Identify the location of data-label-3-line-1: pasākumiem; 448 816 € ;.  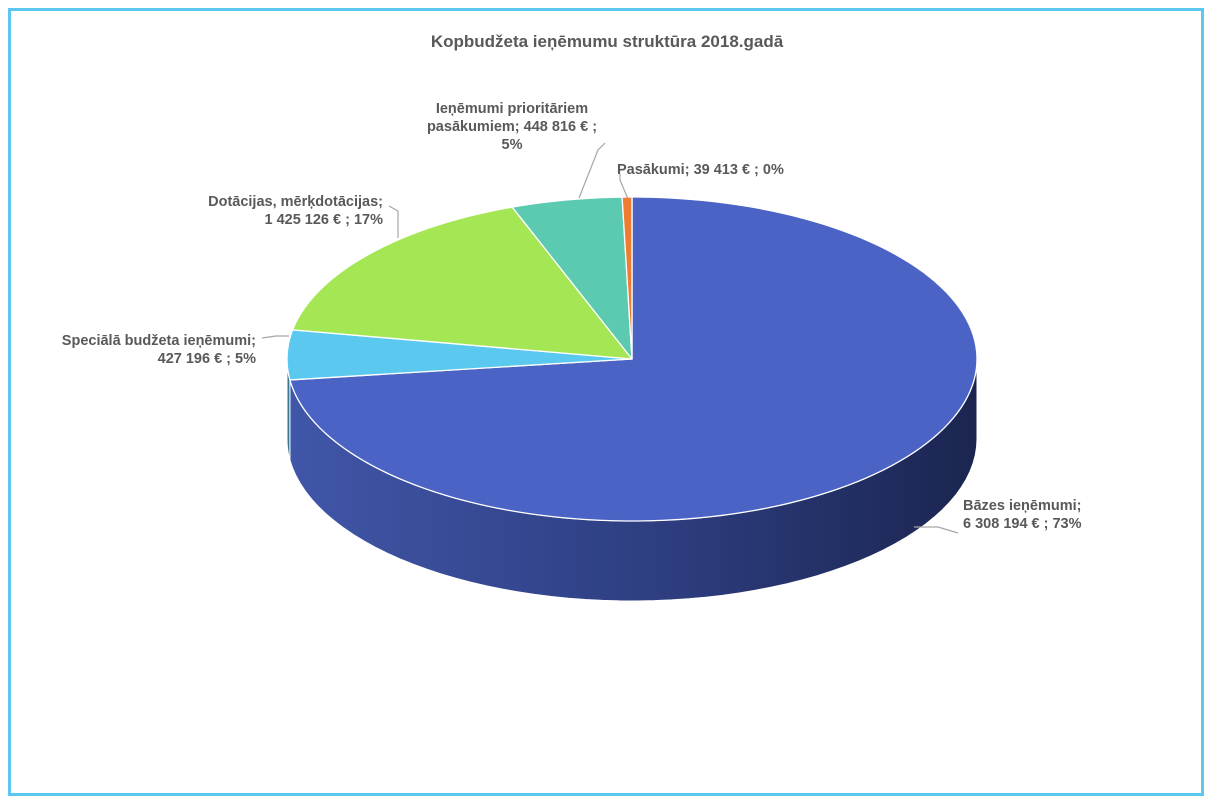
(512, 127).